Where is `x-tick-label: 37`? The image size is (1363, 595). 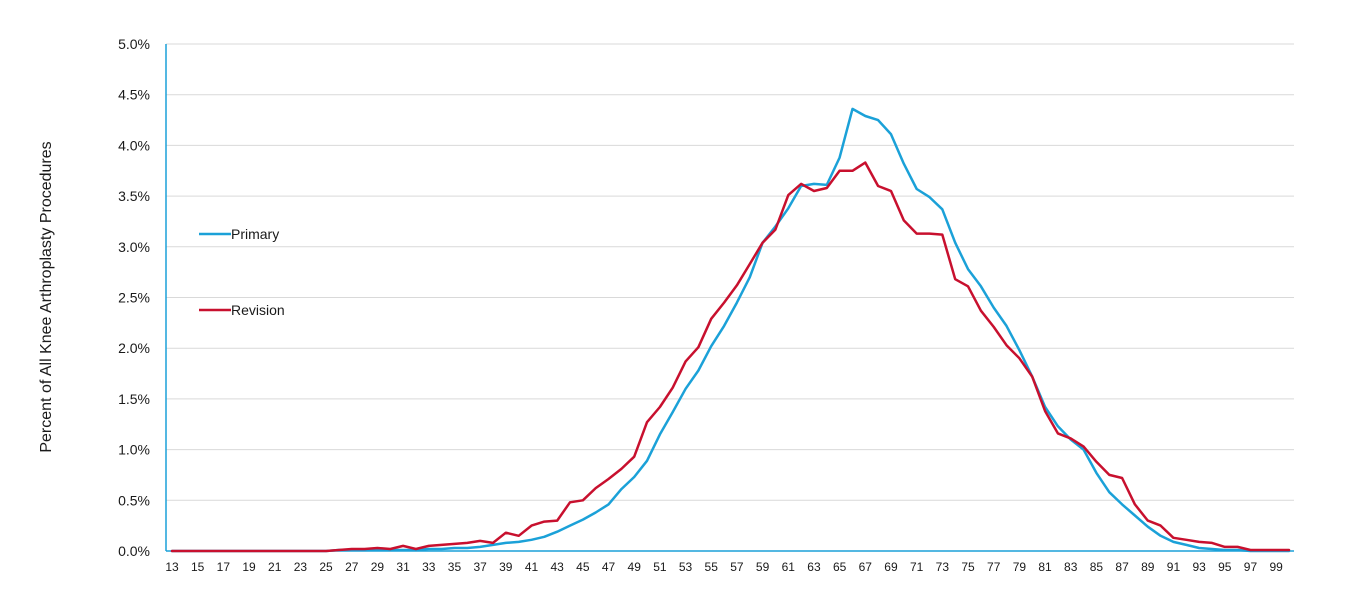
x-tick-label: 37 is located at coordinates (480, 567).